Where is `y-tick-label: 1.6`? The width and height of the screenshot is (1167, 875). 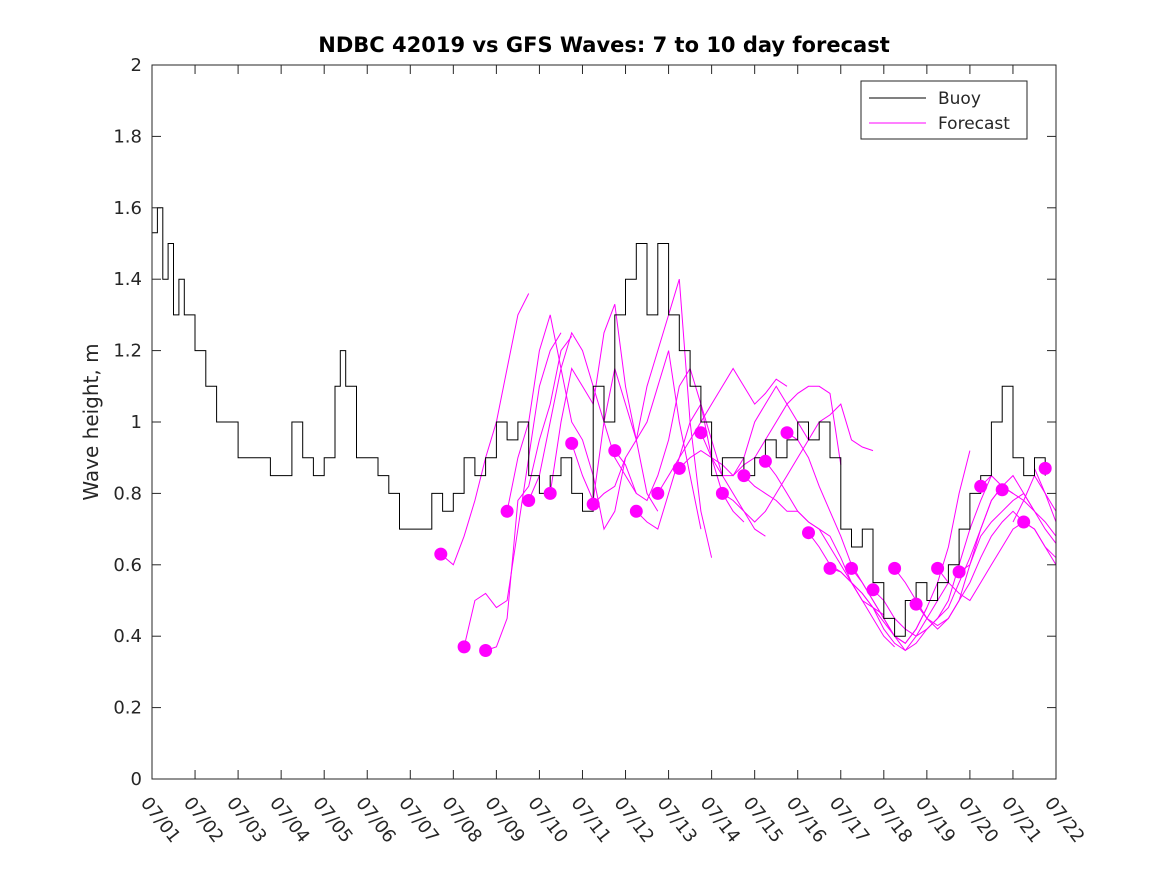
y-tick-label: 1.6 is located at coordinates (127, 208).